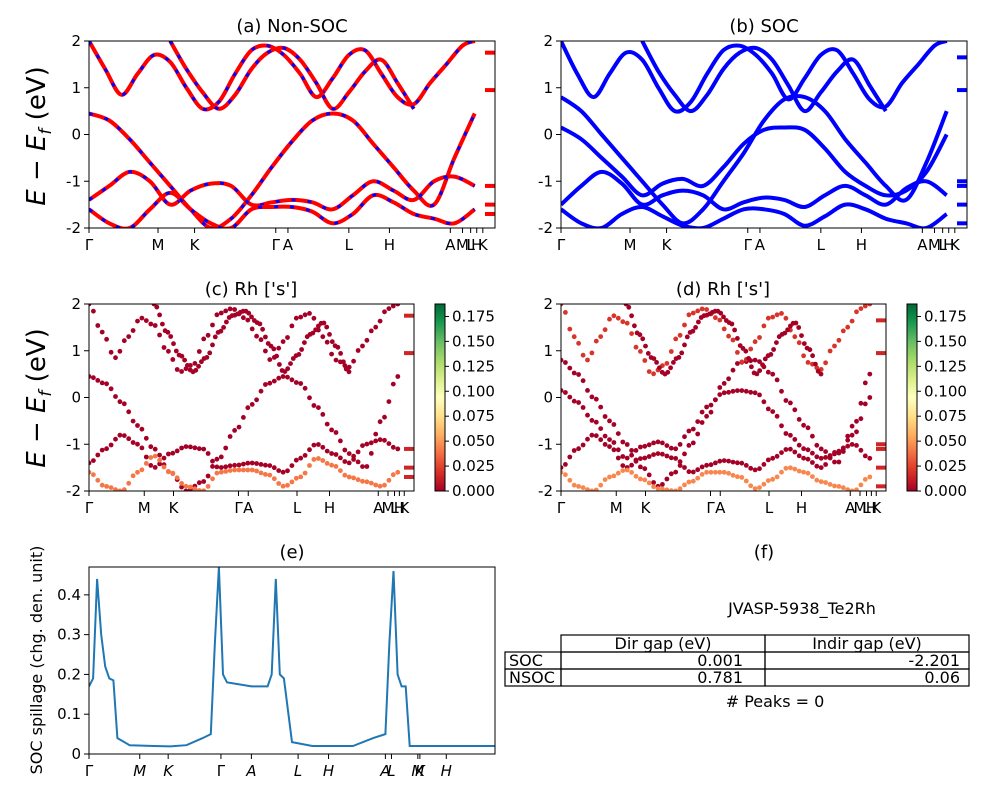 The height and width of the screenshot is (800, 1000). Describe the element at coordinates (748, 245) in the screenshot. I see `pb-xtick-label: Γ` at that location.